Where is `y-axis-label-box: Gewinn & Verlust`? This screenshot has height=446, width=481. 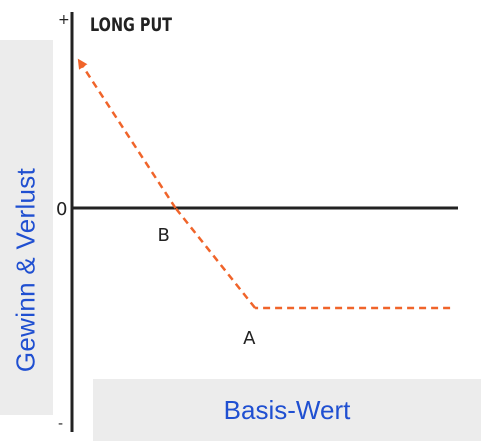
y-axis-label-box: Gewinn & Verlust is located at coordinates (26, 227).